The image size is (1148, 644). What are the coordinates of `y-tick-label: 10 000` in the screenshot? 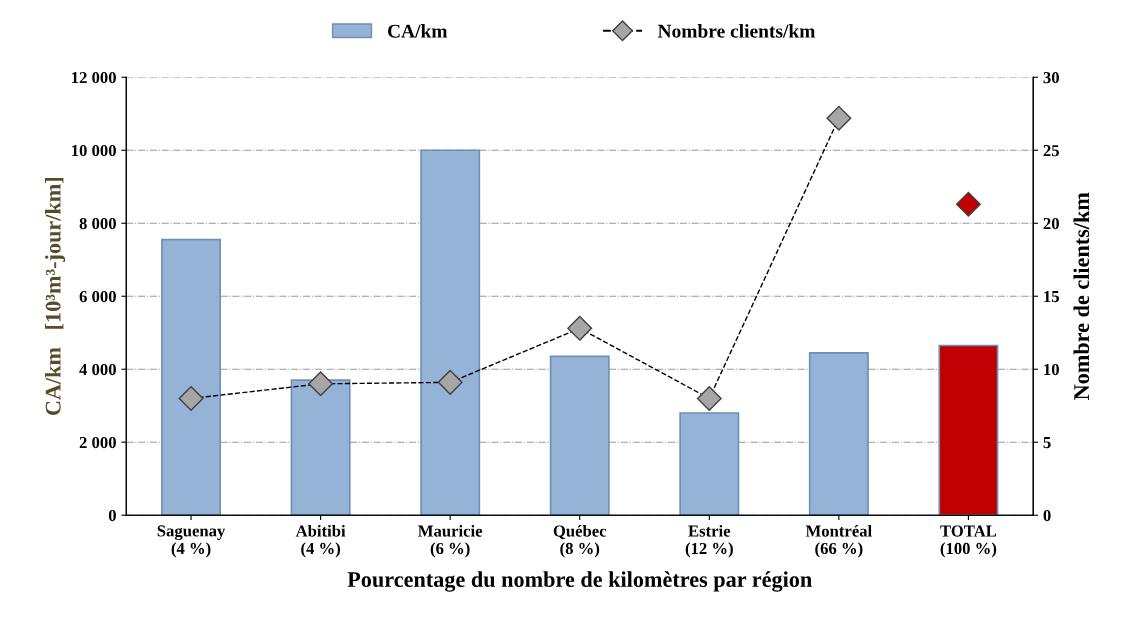 It's located at (94, 150).